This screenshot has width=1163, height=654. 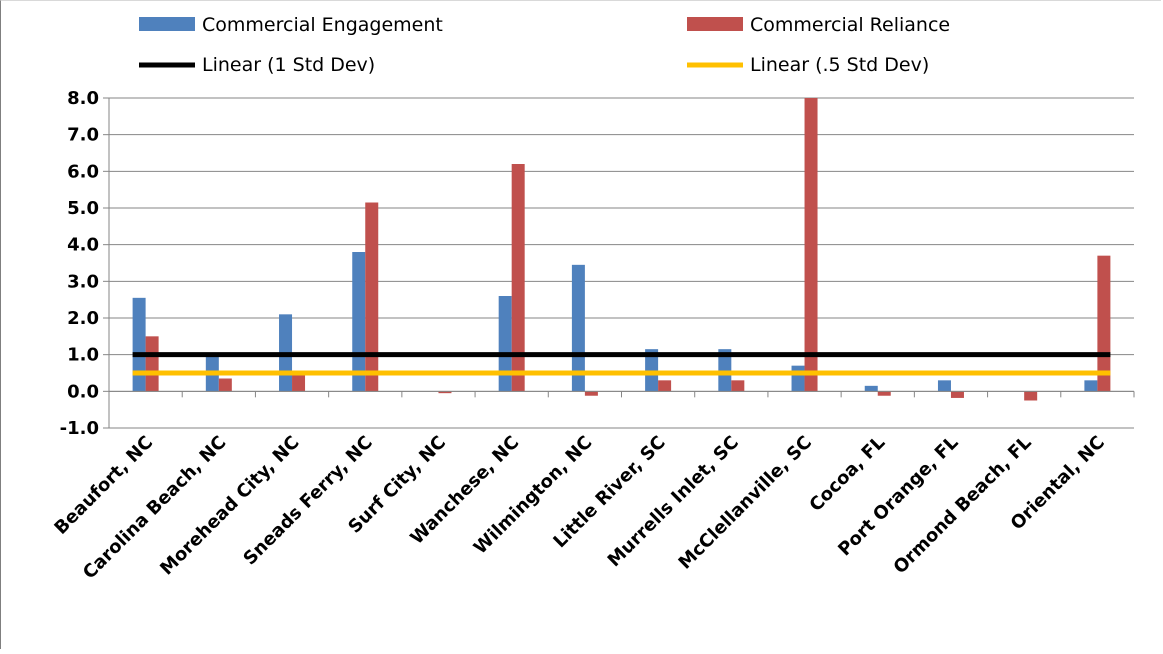 I want to click on category-label: Morehead City, NC, so click(x=229, y=505).